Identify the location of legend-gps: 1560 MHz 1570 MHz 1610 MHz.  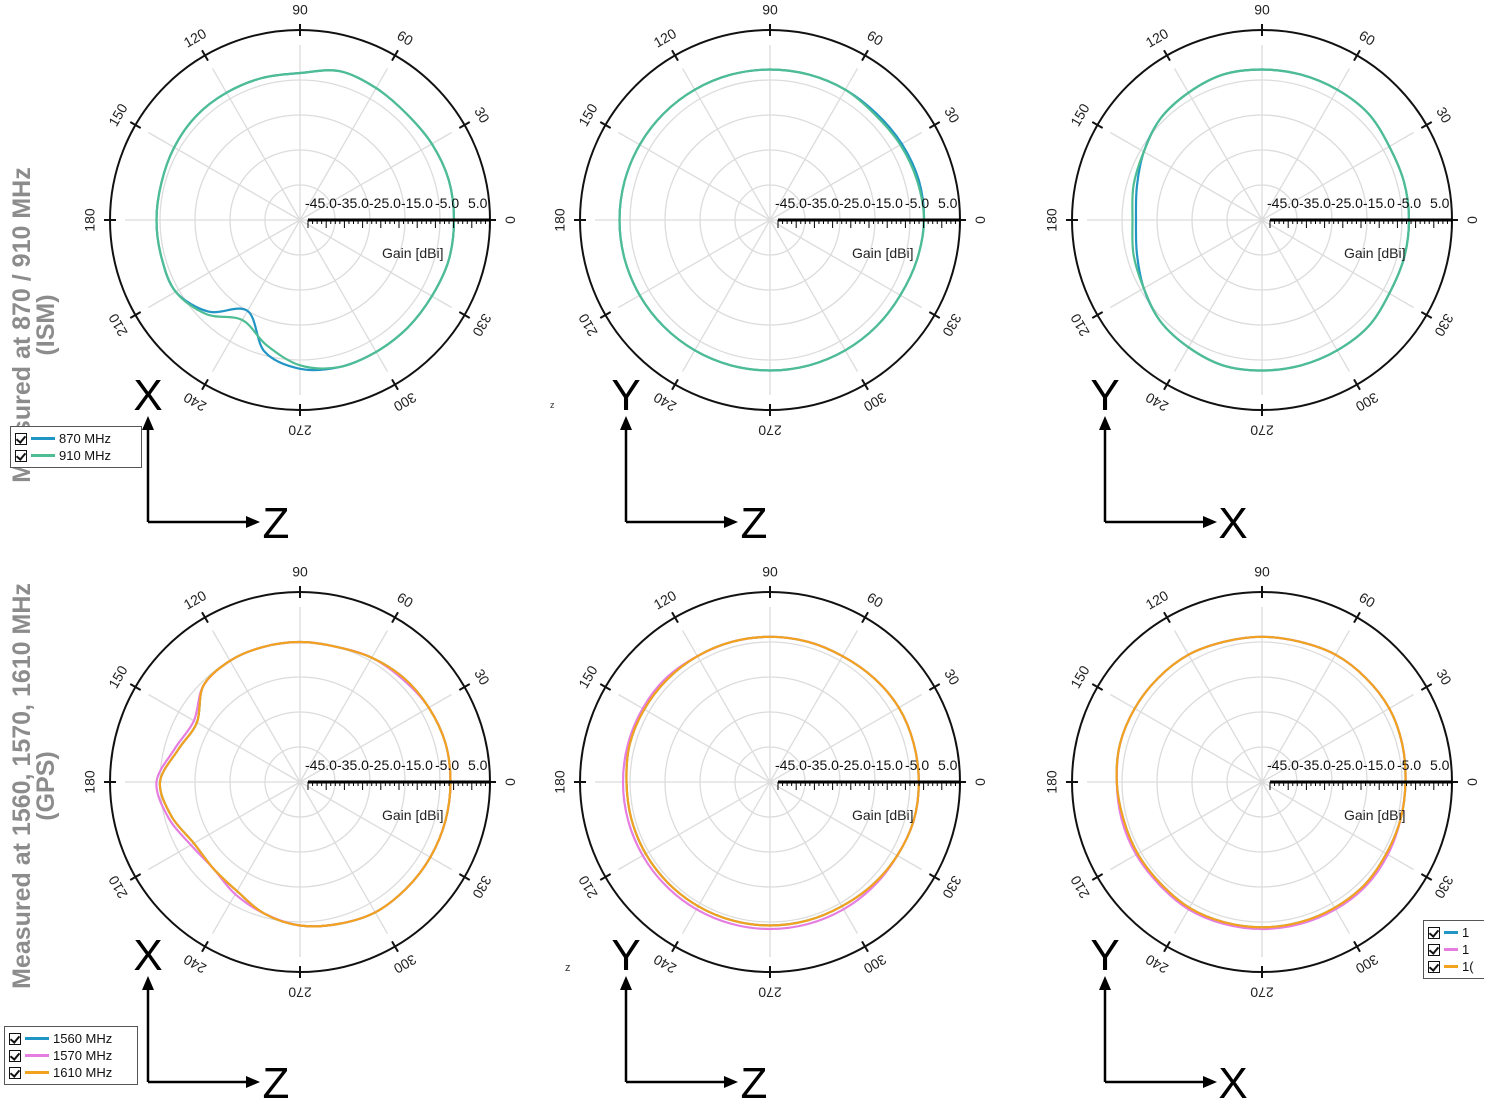
(71, 1055).